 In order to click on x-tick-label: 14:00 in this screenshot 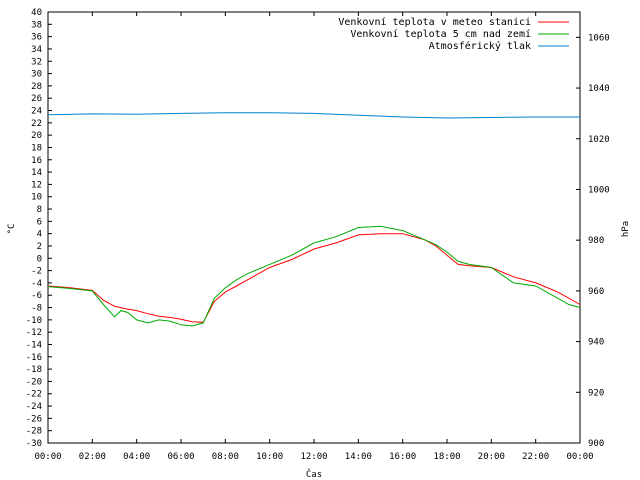, I will do `click(358, 457)`.